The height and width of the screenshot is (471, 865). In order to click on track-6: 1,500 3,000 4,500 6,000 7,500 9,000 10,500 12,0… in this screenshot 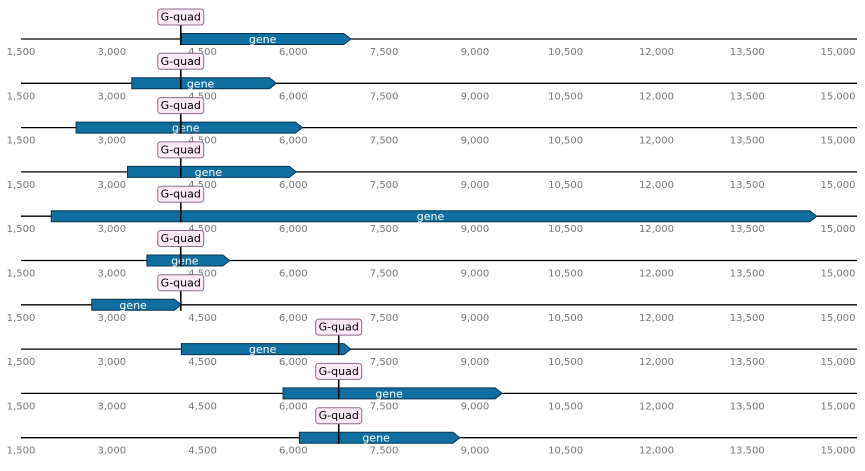, I will do `click(432, 255)`.